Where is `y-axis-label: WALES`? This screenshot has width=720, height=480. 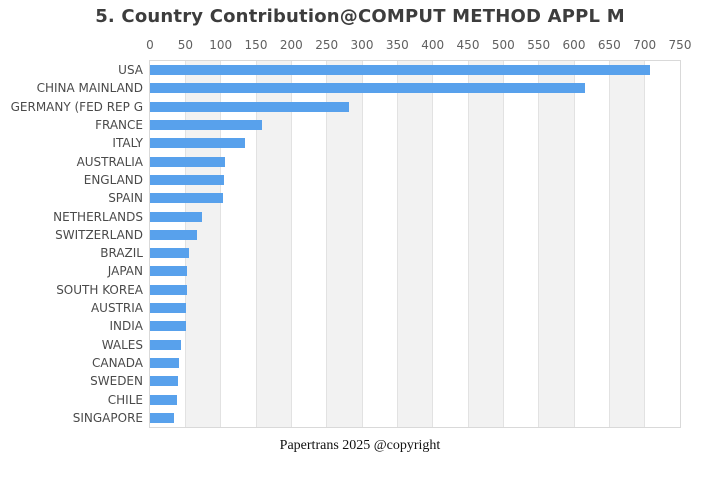 y-axis-label: WALES is located at coordinates (122, 344).